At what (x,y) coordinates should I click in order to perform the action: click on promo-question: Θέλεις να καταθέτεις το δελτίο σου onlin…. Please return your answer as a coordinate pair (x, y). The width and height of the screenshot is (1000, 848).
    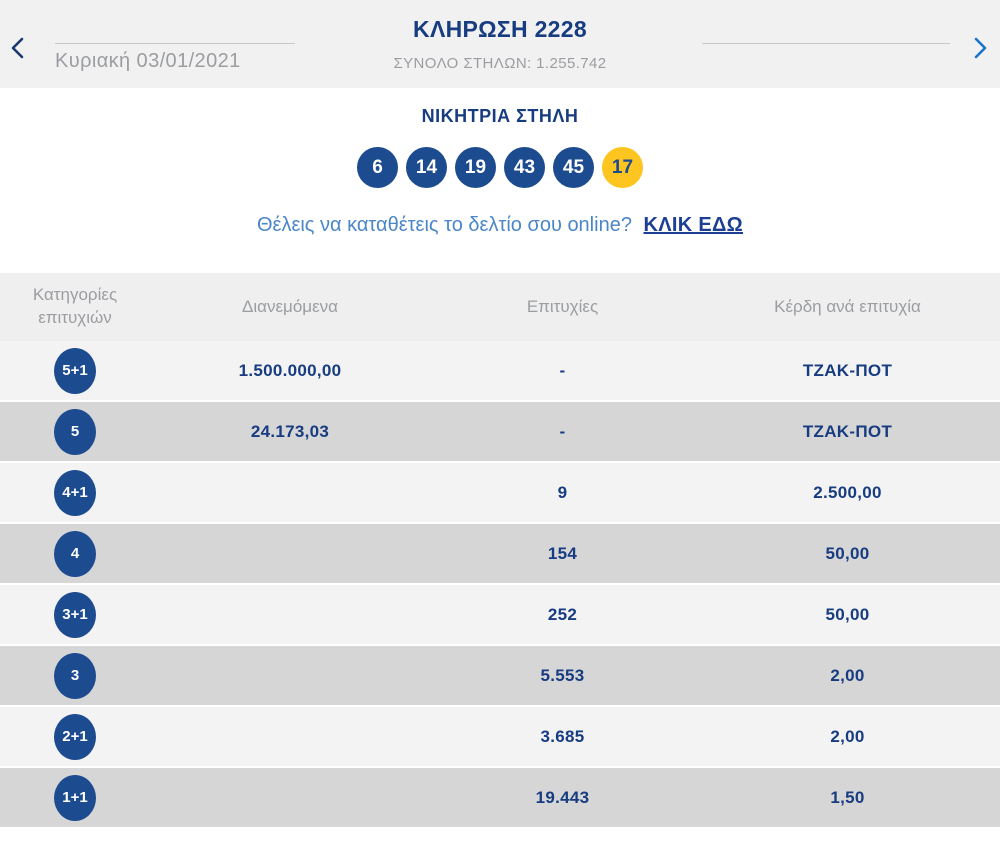
    Looking at the image, I should click on (444, 225).